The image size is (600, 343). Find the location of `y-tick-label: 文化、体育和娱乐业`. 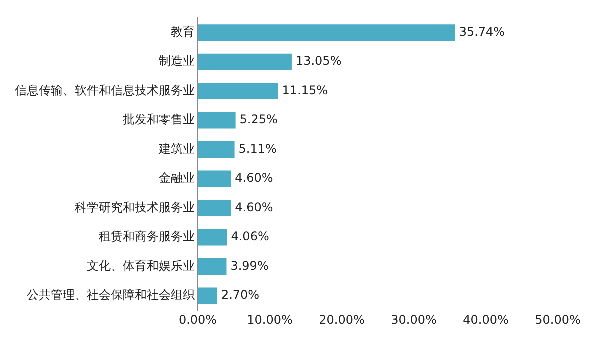

y-tick-label: 文化、体育和娱乐业 is located at coordinates (141, 265).